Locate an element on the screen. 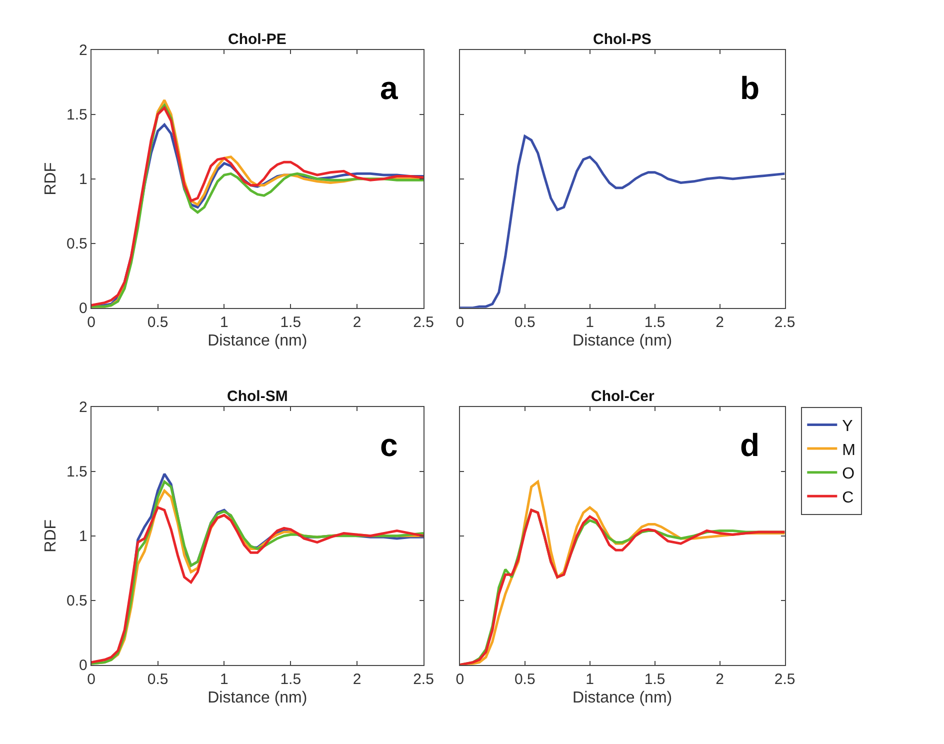  chart-title: Chol-PE is located at coordinates (257, 39).